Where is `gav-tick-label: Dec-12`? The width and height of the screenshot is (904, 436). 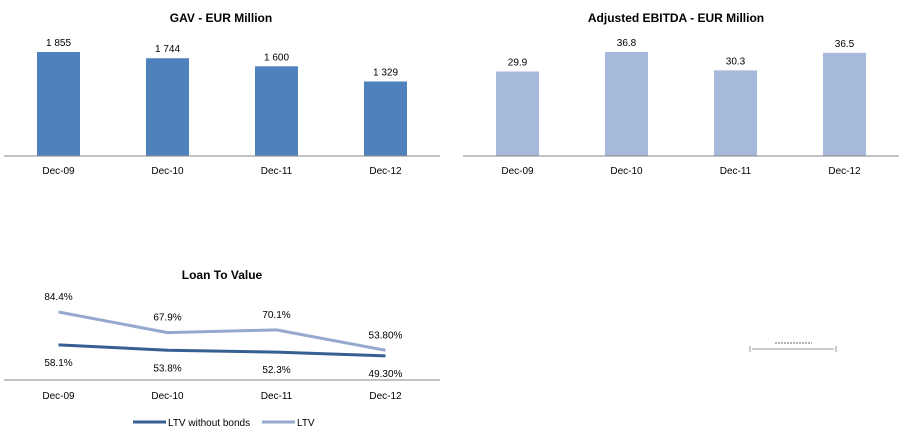
gav-tick-label: Dec-12 is located at coordinates (385, 171).